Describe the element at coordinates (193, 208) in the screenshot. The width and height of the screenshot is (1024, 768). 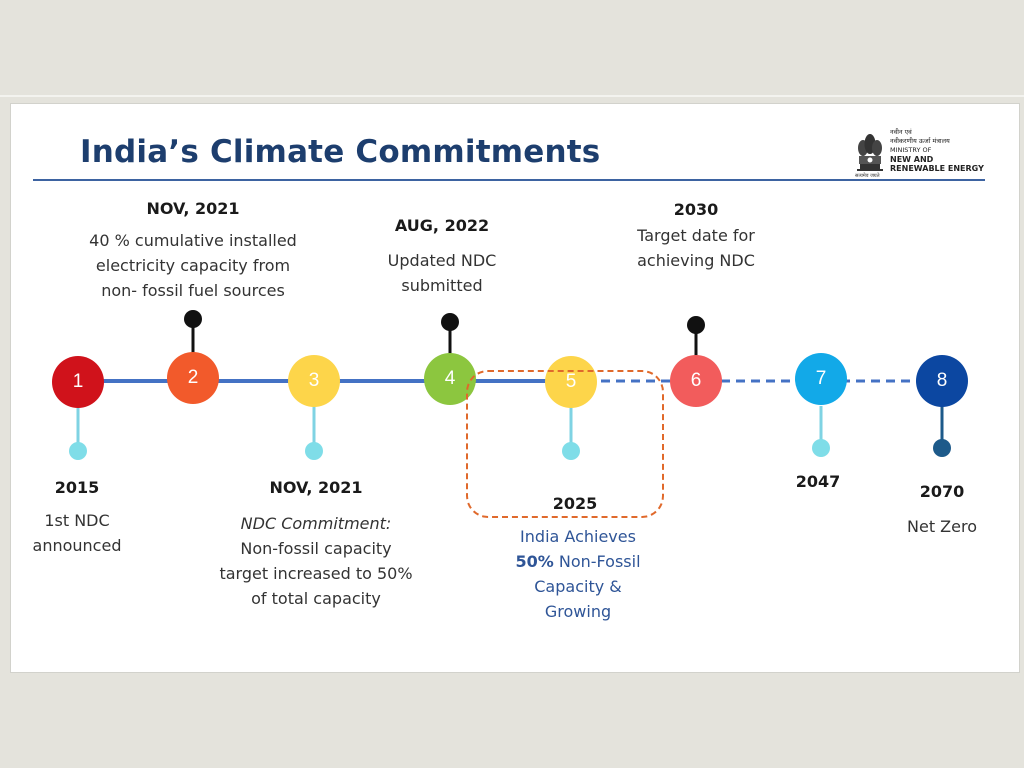
I see `milestone-date-2: NOV, 2021` at that location.